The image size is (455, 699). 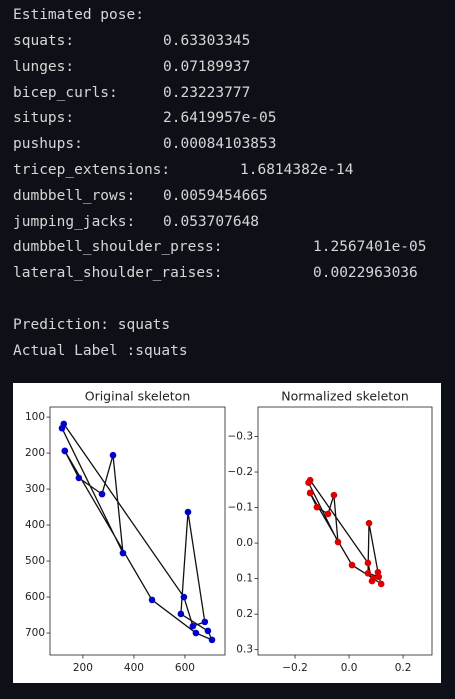 What do you see at coordinates (215, 195) in the screenshot?
I see `score-value: 0.0059454665` at bounding box center [215, 195].